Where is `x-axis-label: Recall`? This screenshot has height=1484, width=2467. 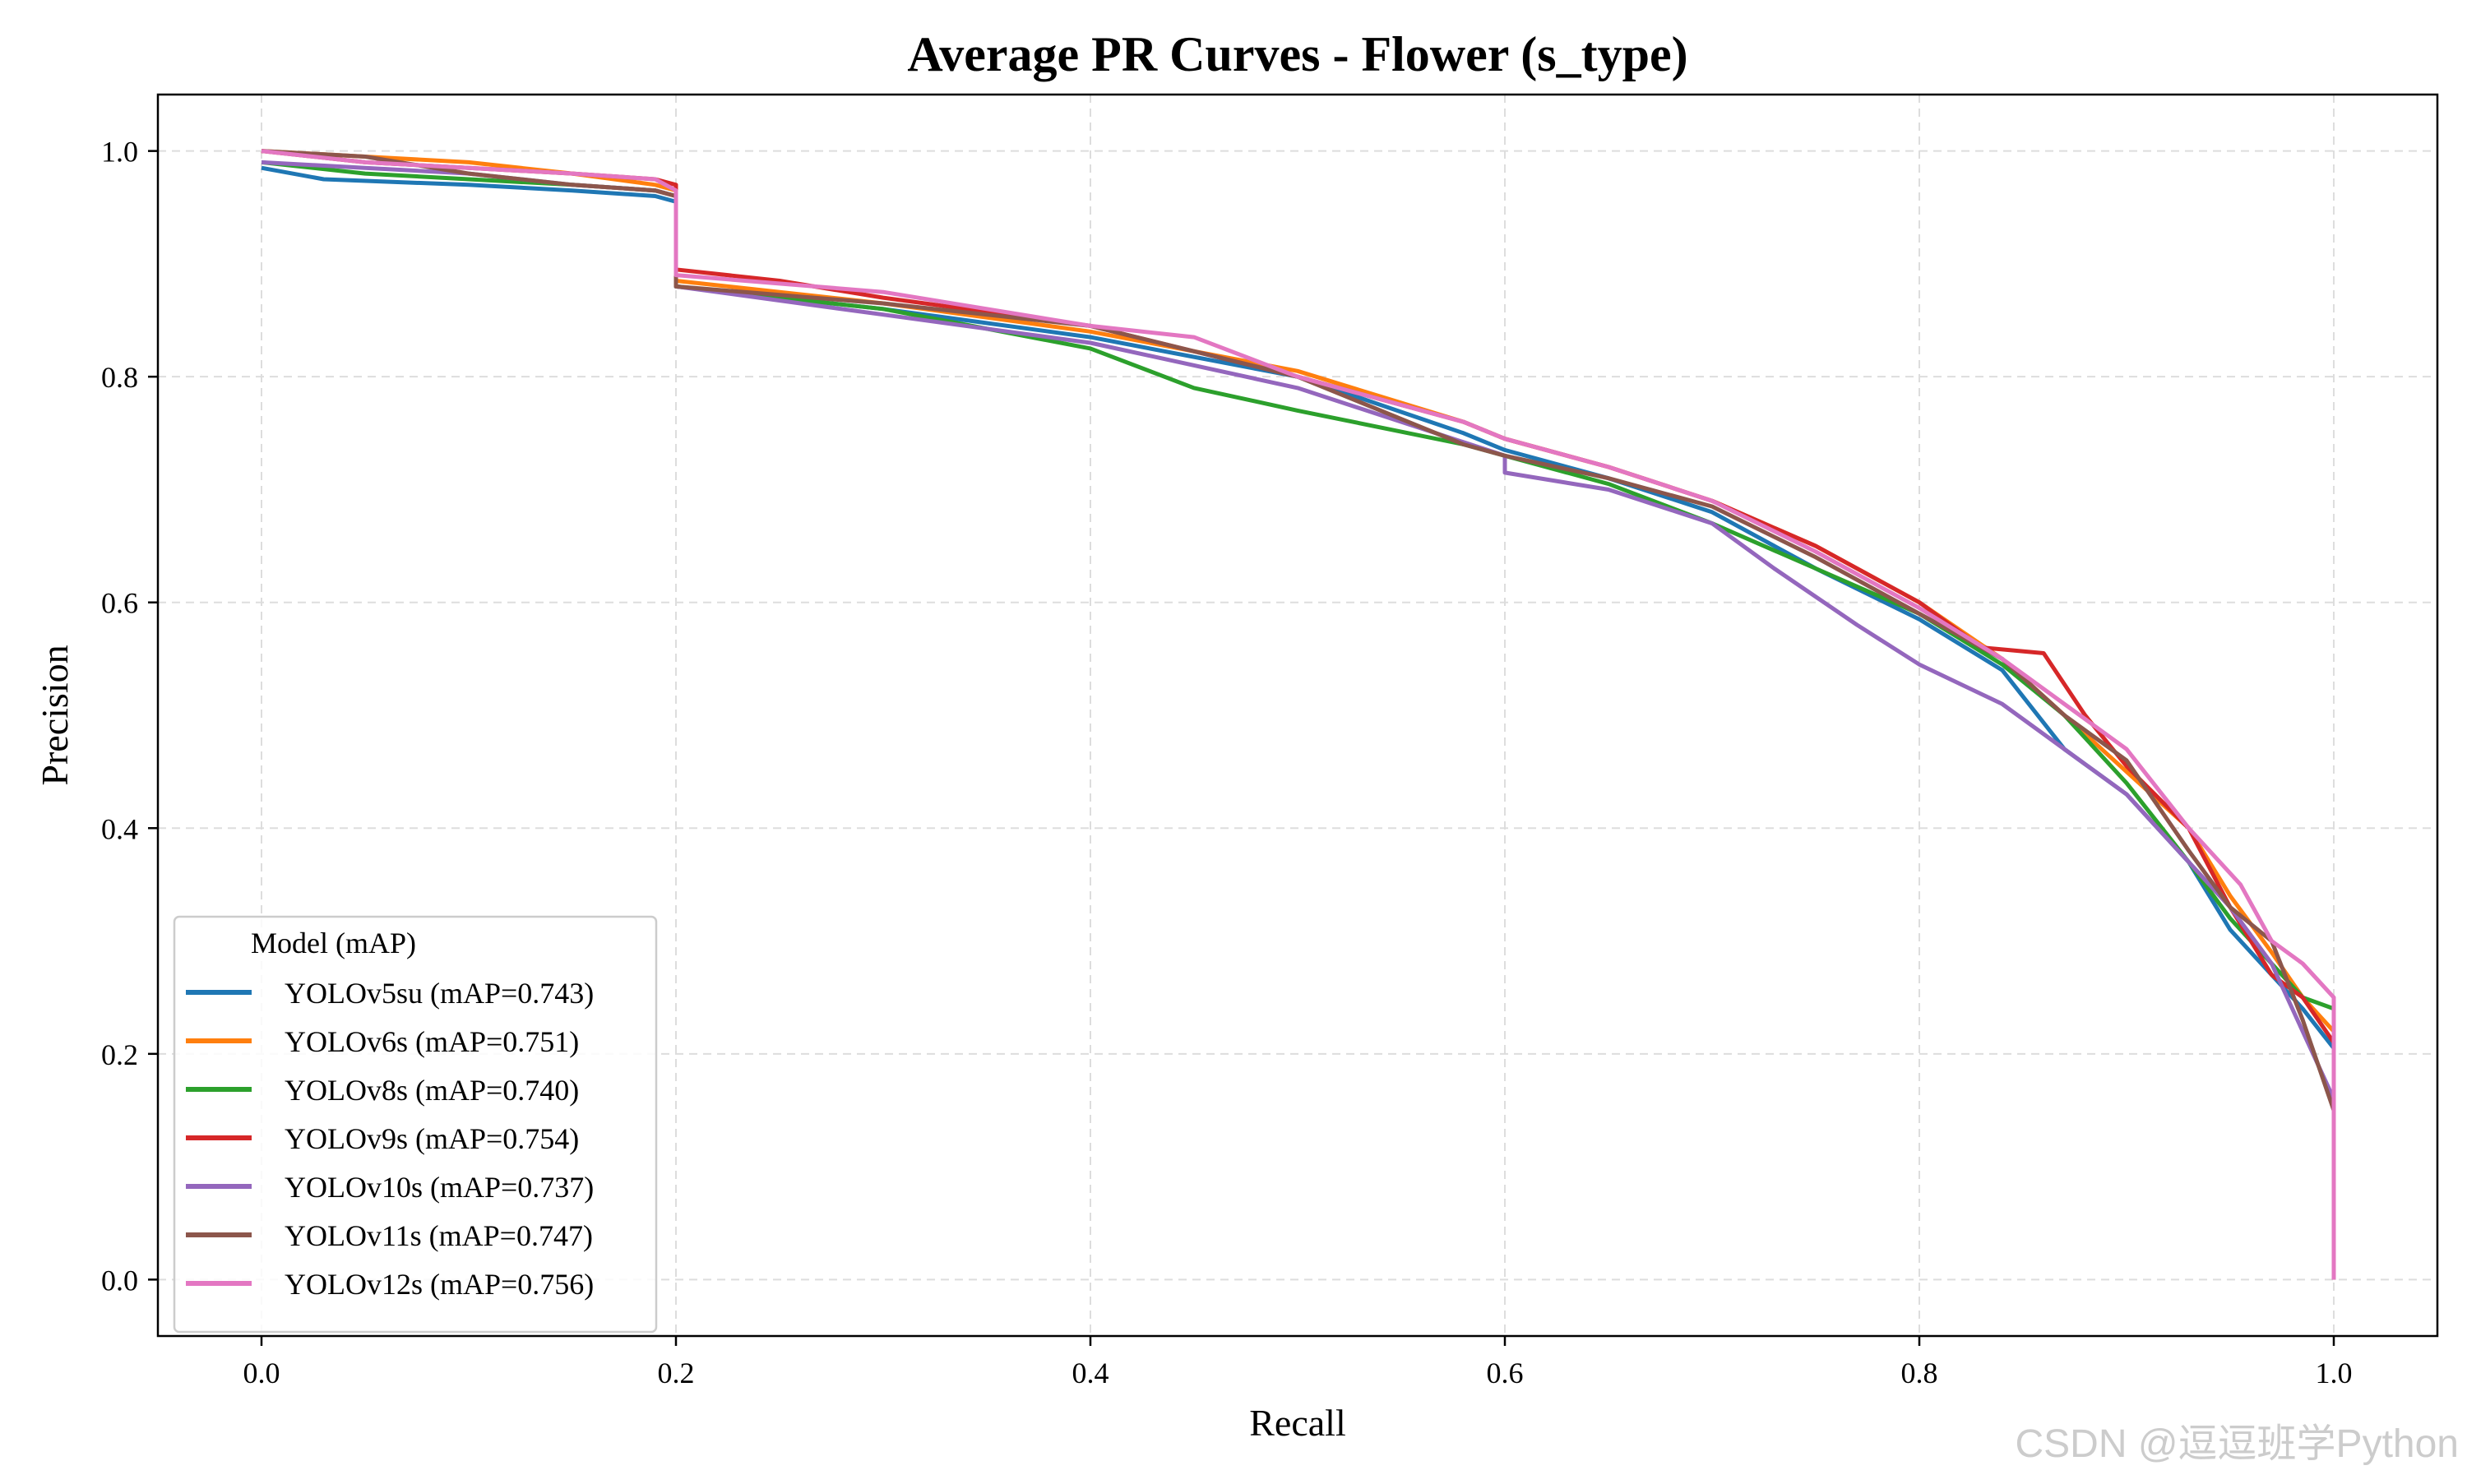
x-axis-label: Recall is located at coordinates (1297, 1423).